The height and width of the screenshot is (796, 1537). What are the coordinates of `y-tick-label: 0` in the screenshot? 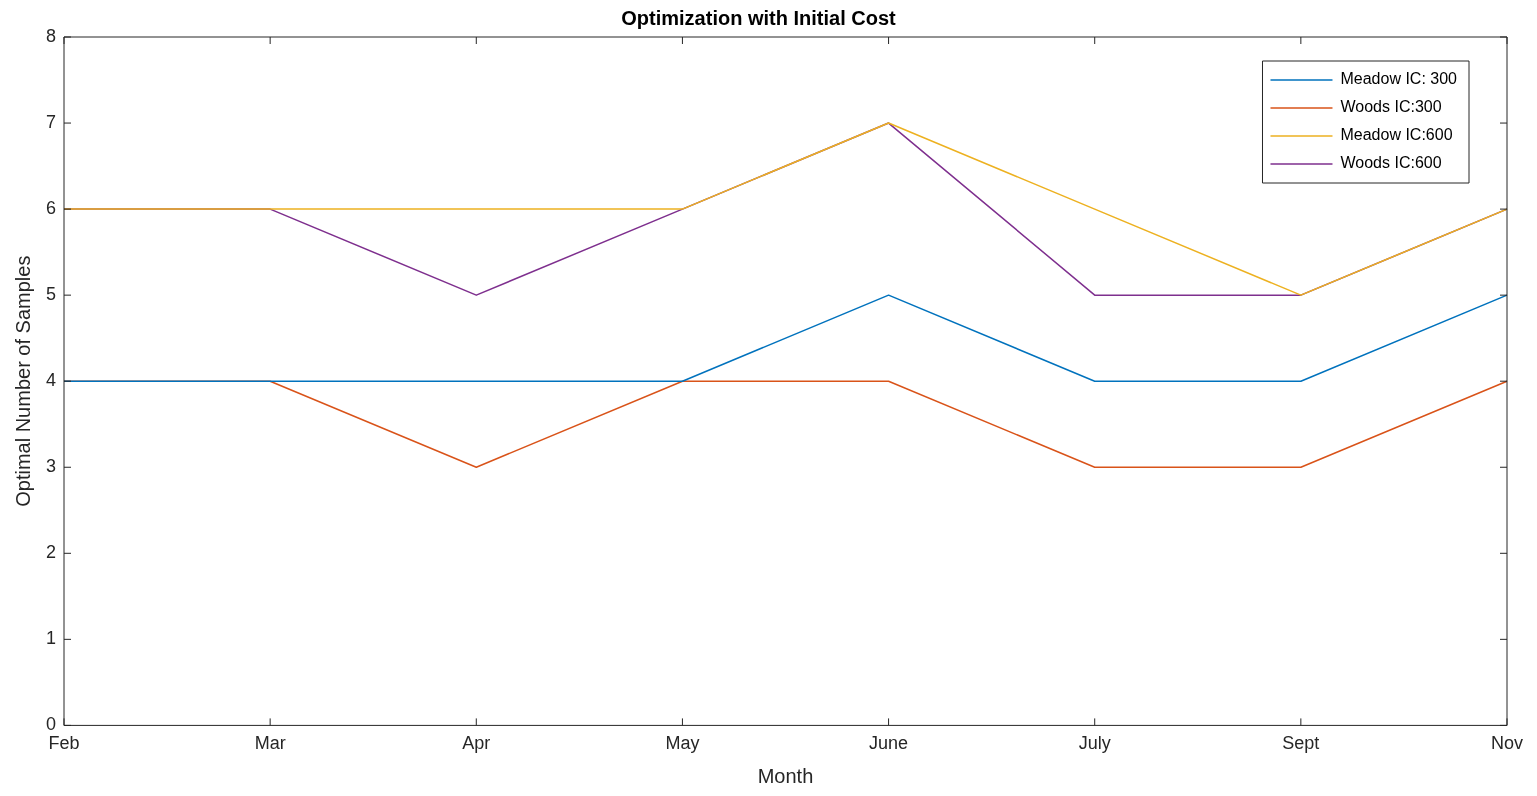 It's located at (51, 724).